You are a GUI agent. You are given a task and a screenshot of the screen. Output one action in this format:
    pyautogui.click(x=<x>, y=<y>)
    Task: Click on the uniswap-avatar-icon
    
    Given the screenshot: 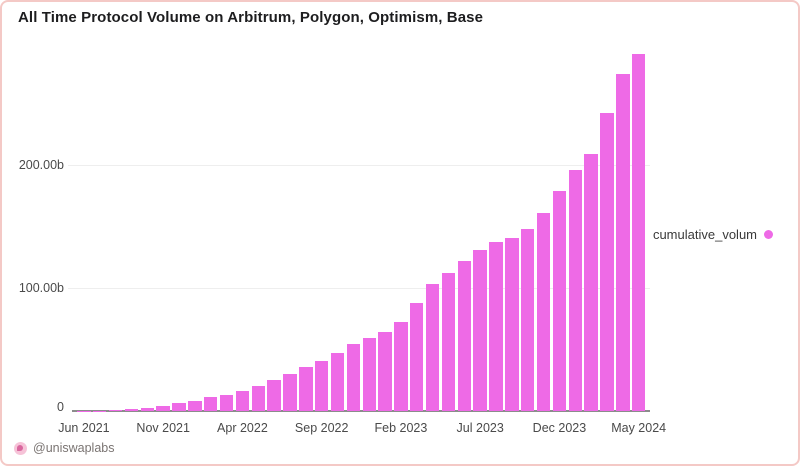 What is the action you would take?
    pyautogui.click(x=20, y=448)
    